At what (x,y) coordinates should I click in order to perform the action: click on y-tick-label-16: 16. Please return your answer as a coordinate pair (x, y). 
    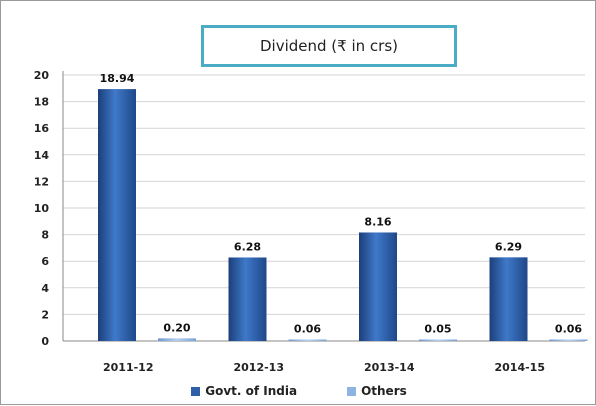
    Looking at the image, I should click on (42, 128).